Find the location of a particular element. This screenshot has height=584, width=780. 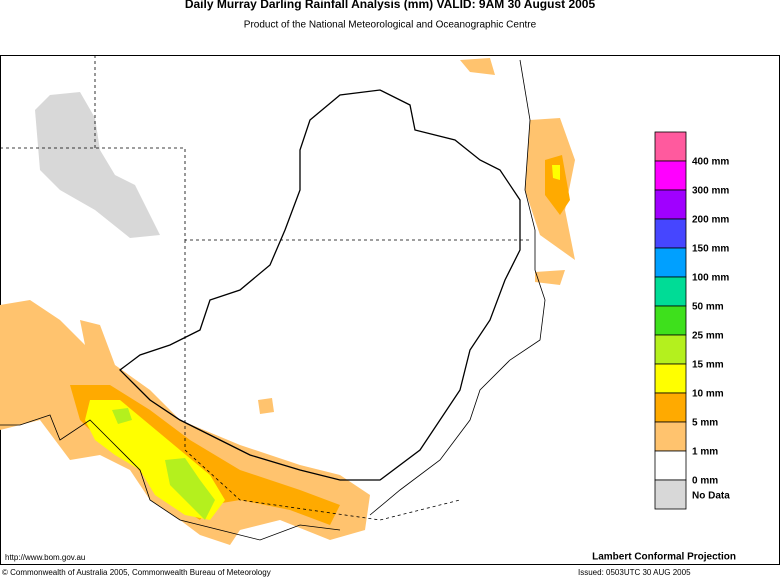

legend-label: 25 mm is located at coordinates (708, 336).